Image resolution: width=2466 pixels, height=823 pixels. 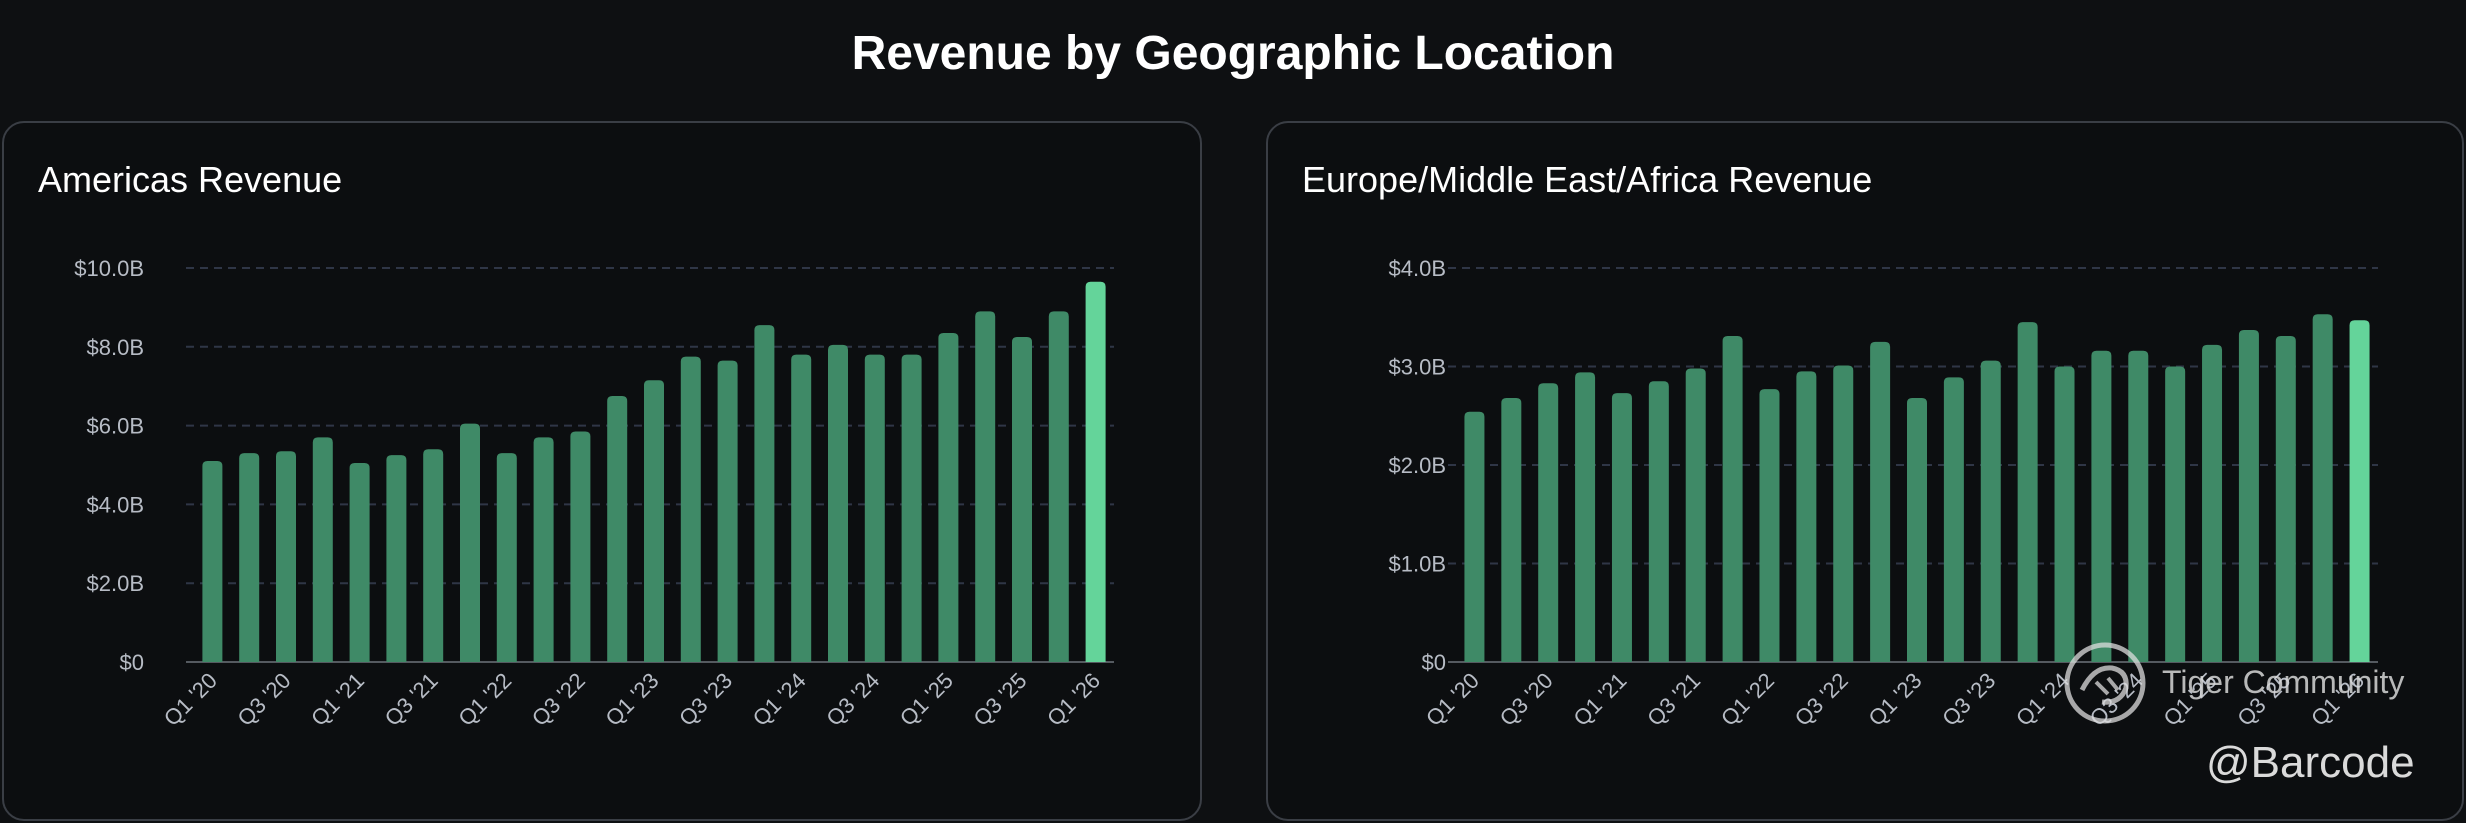 I want to click on y-tick-label: $8.0B, so click(x=116, y=347).